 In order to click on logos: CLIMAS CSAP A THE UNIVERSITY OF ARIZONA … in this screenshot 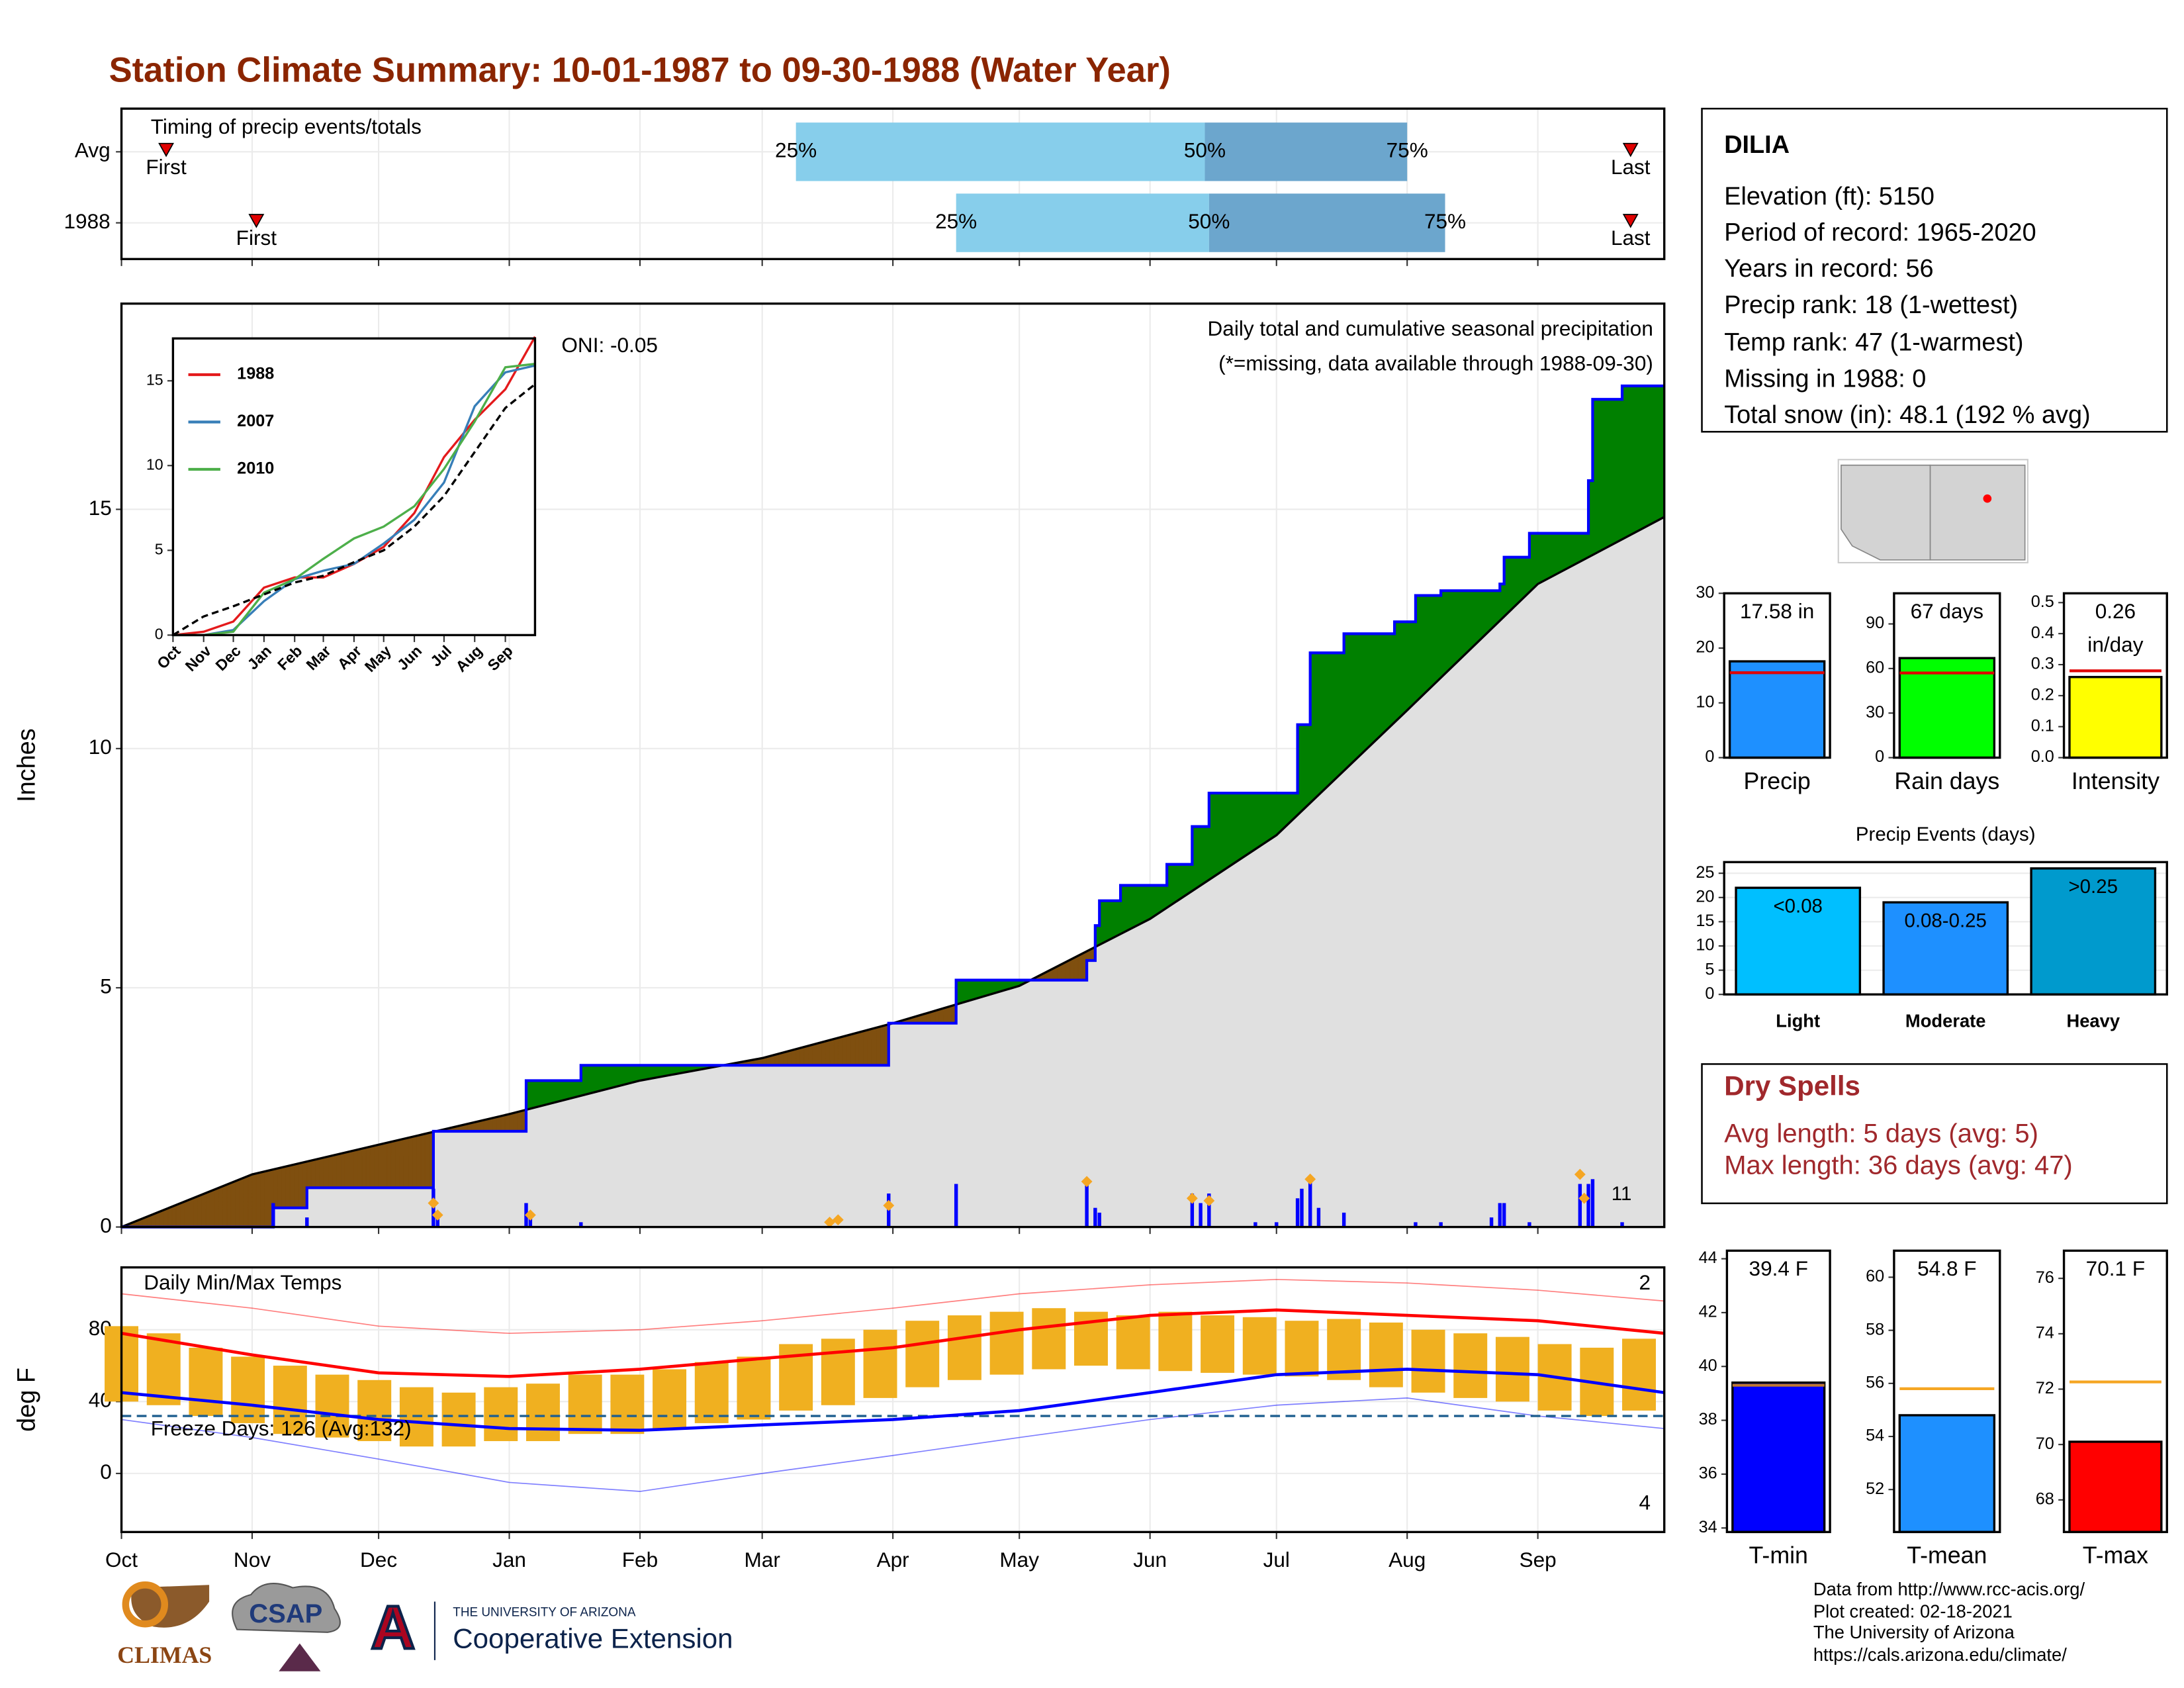, I will do `click(425, 1626)`.